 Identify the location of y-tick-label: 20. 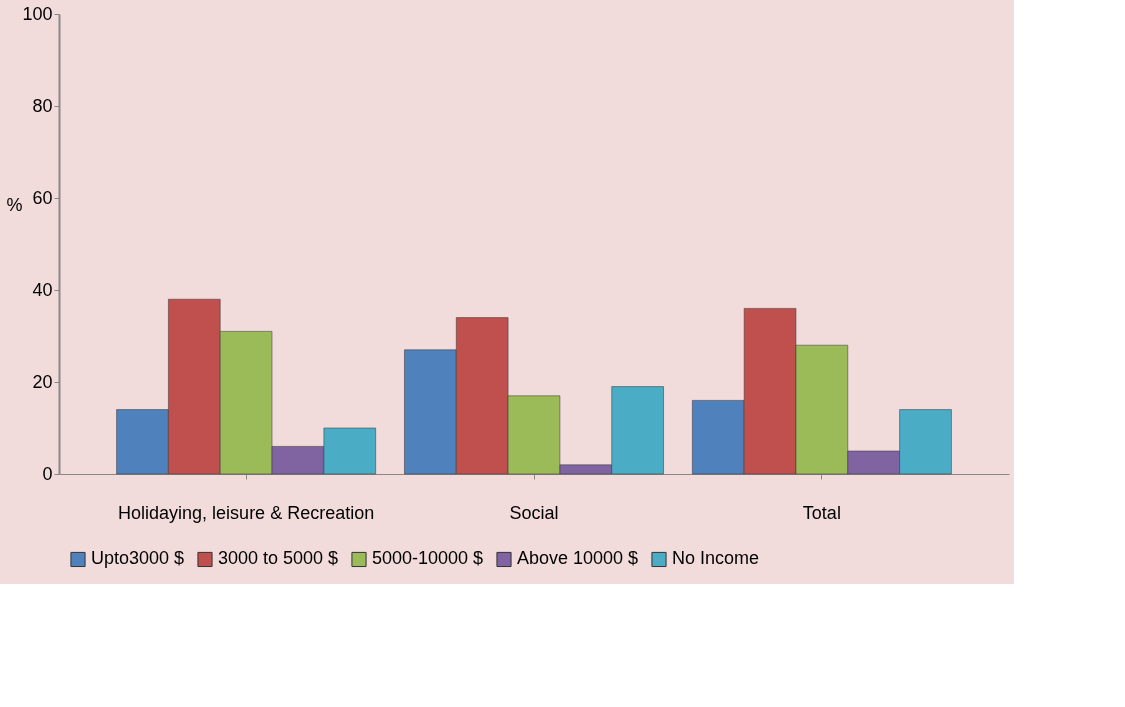
(42, 381).